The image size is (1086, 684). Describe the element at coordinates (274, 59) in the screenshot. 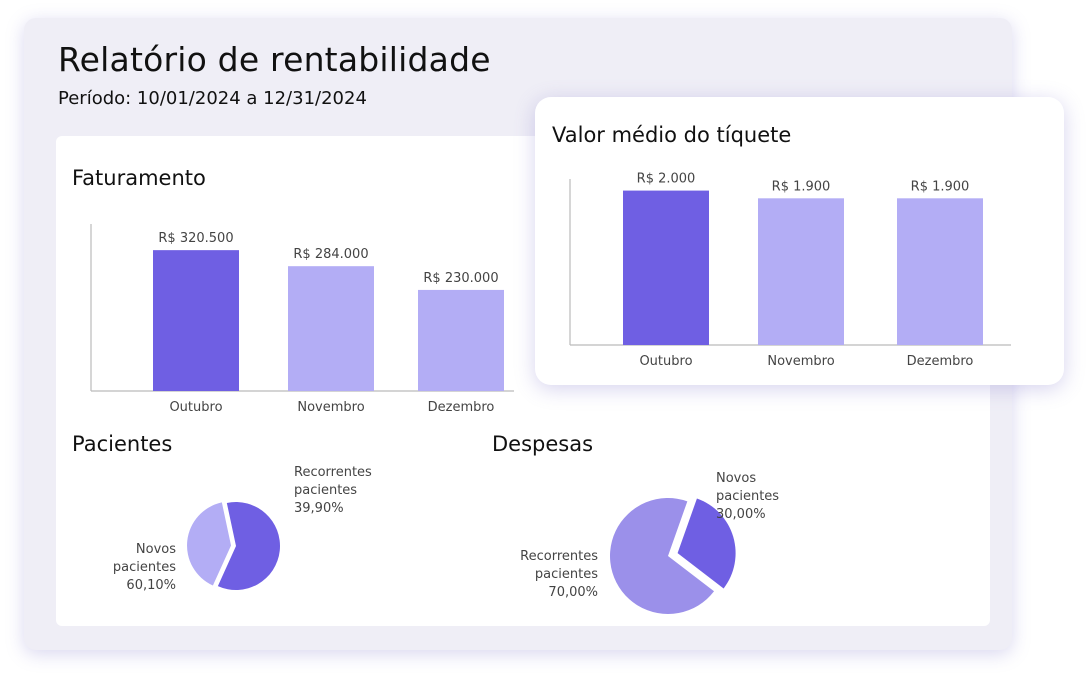

I see `report-title: Relatório de rentabilidade` at that location.